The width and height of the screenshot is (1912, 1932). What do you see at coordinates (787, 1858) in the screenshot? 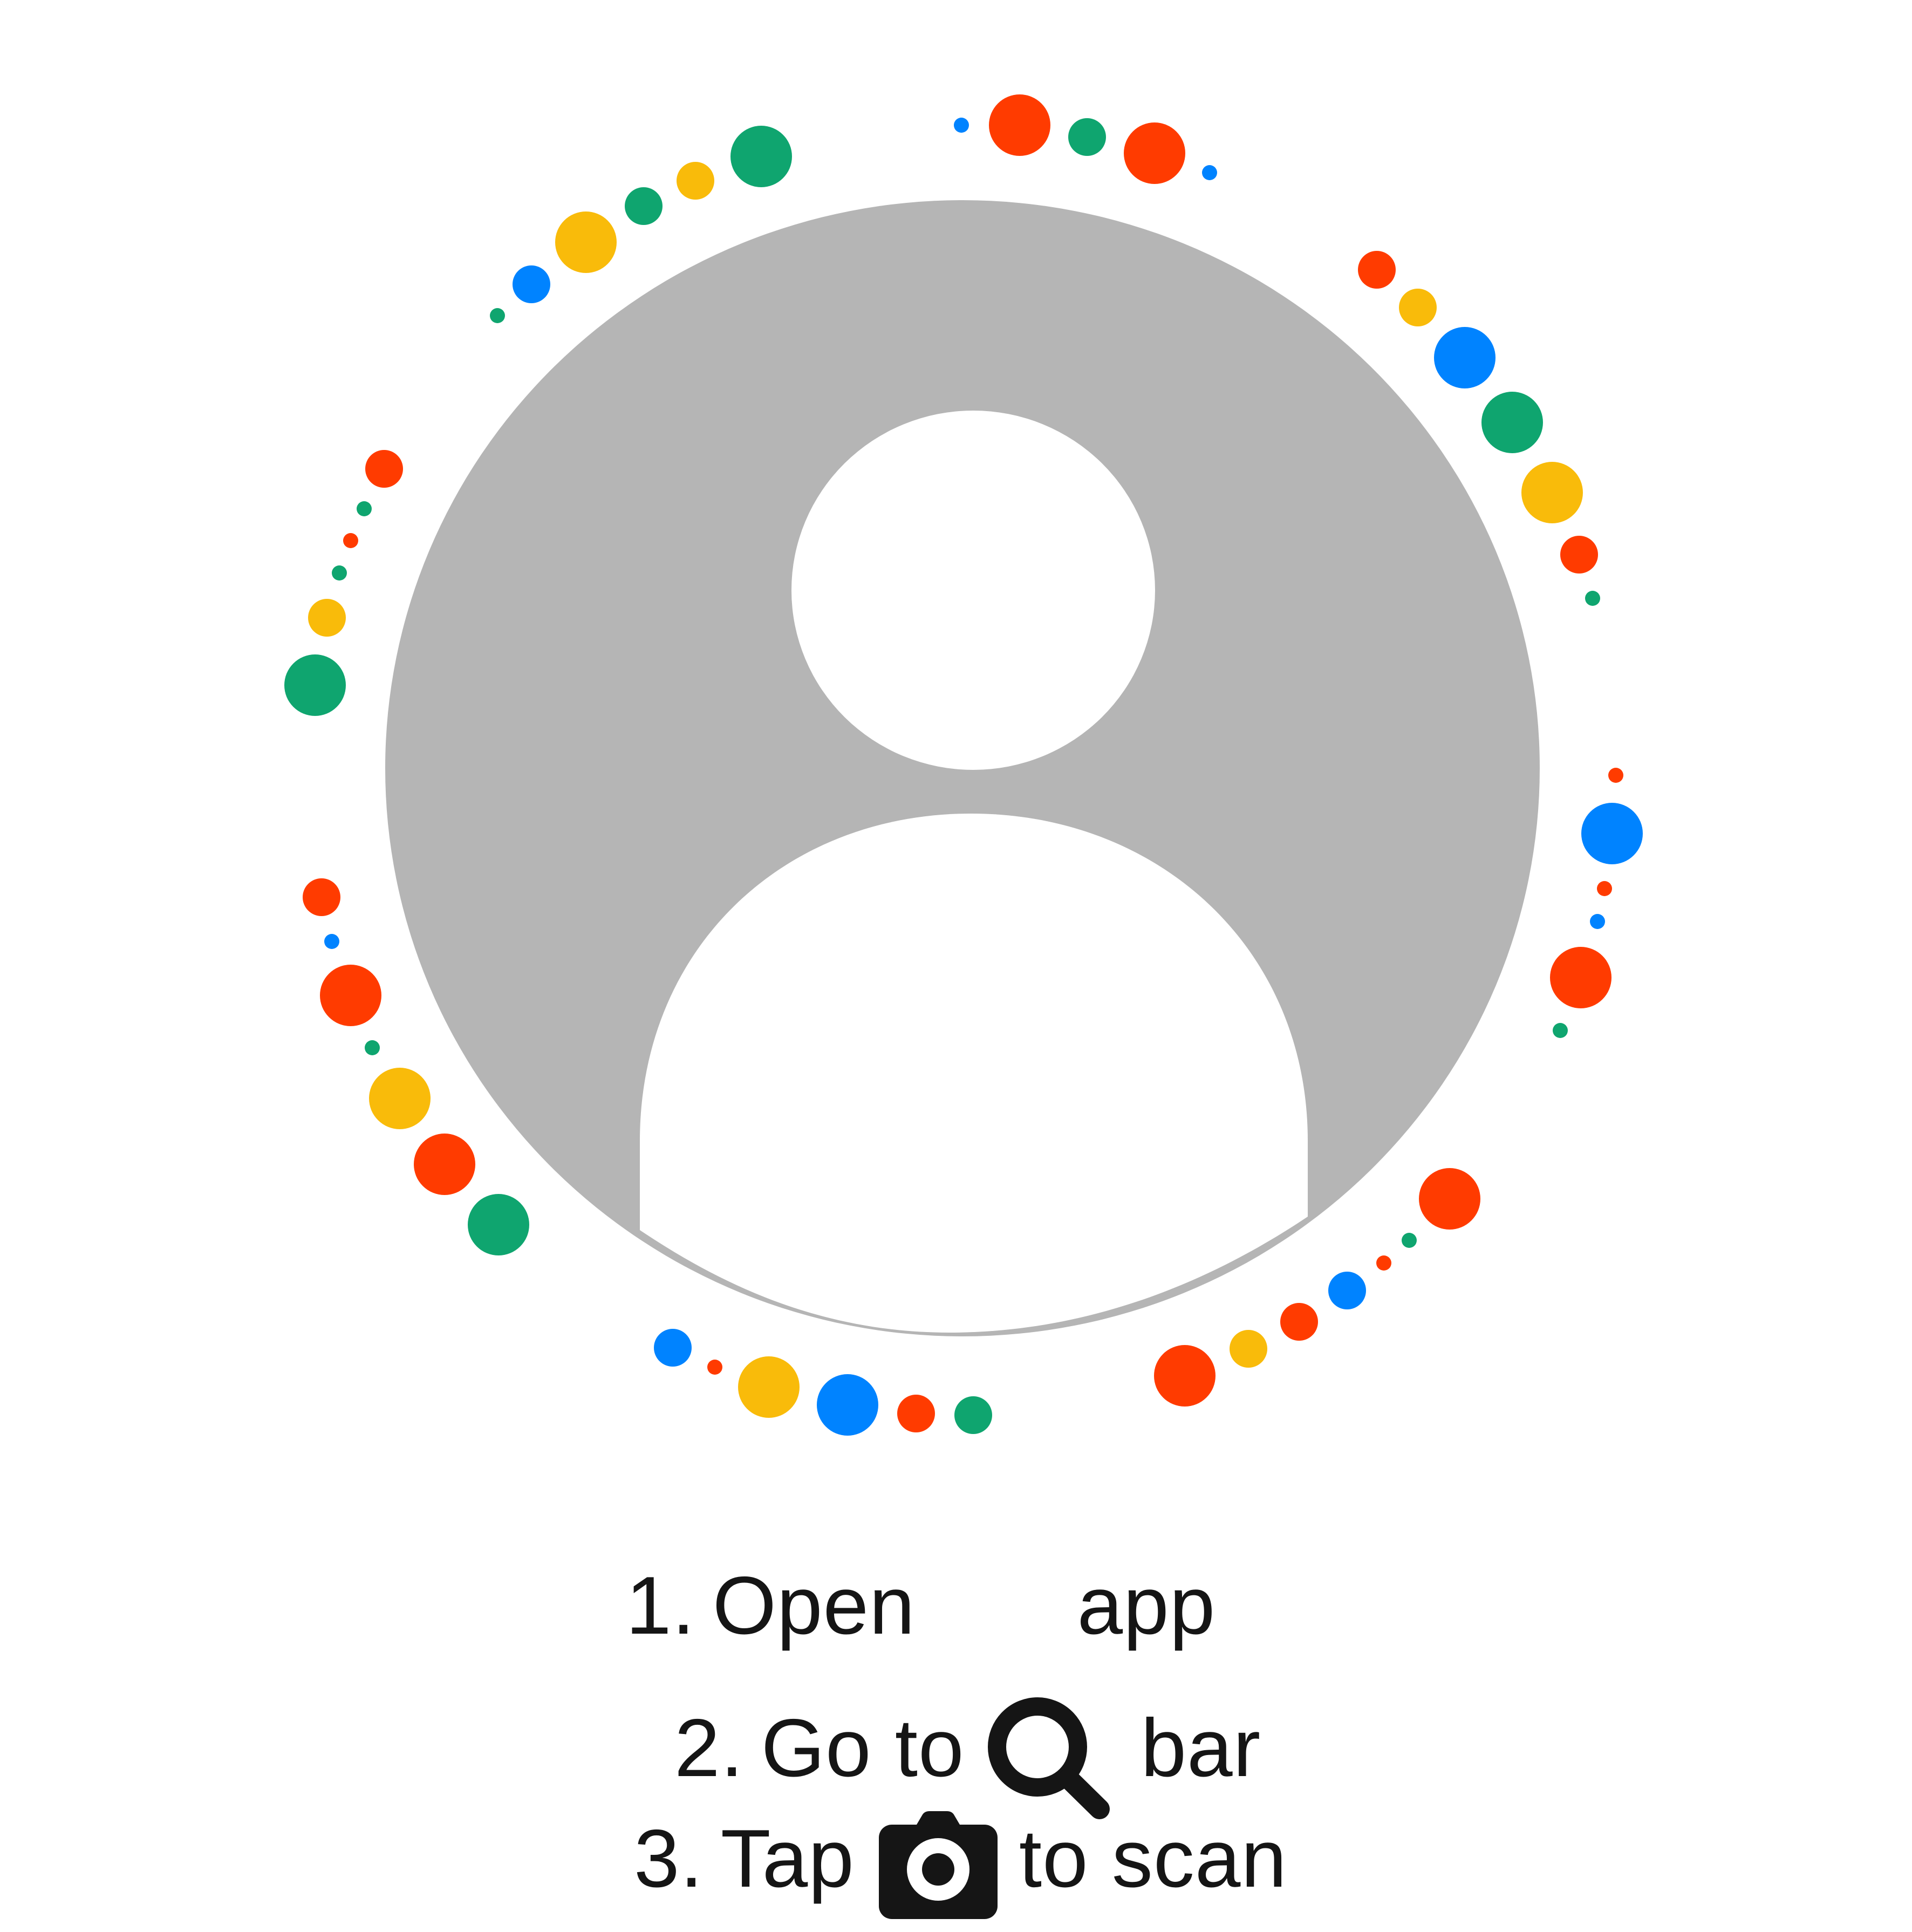
I see `step-3-tap-label: Tap` at bounding box center [787, 1858].